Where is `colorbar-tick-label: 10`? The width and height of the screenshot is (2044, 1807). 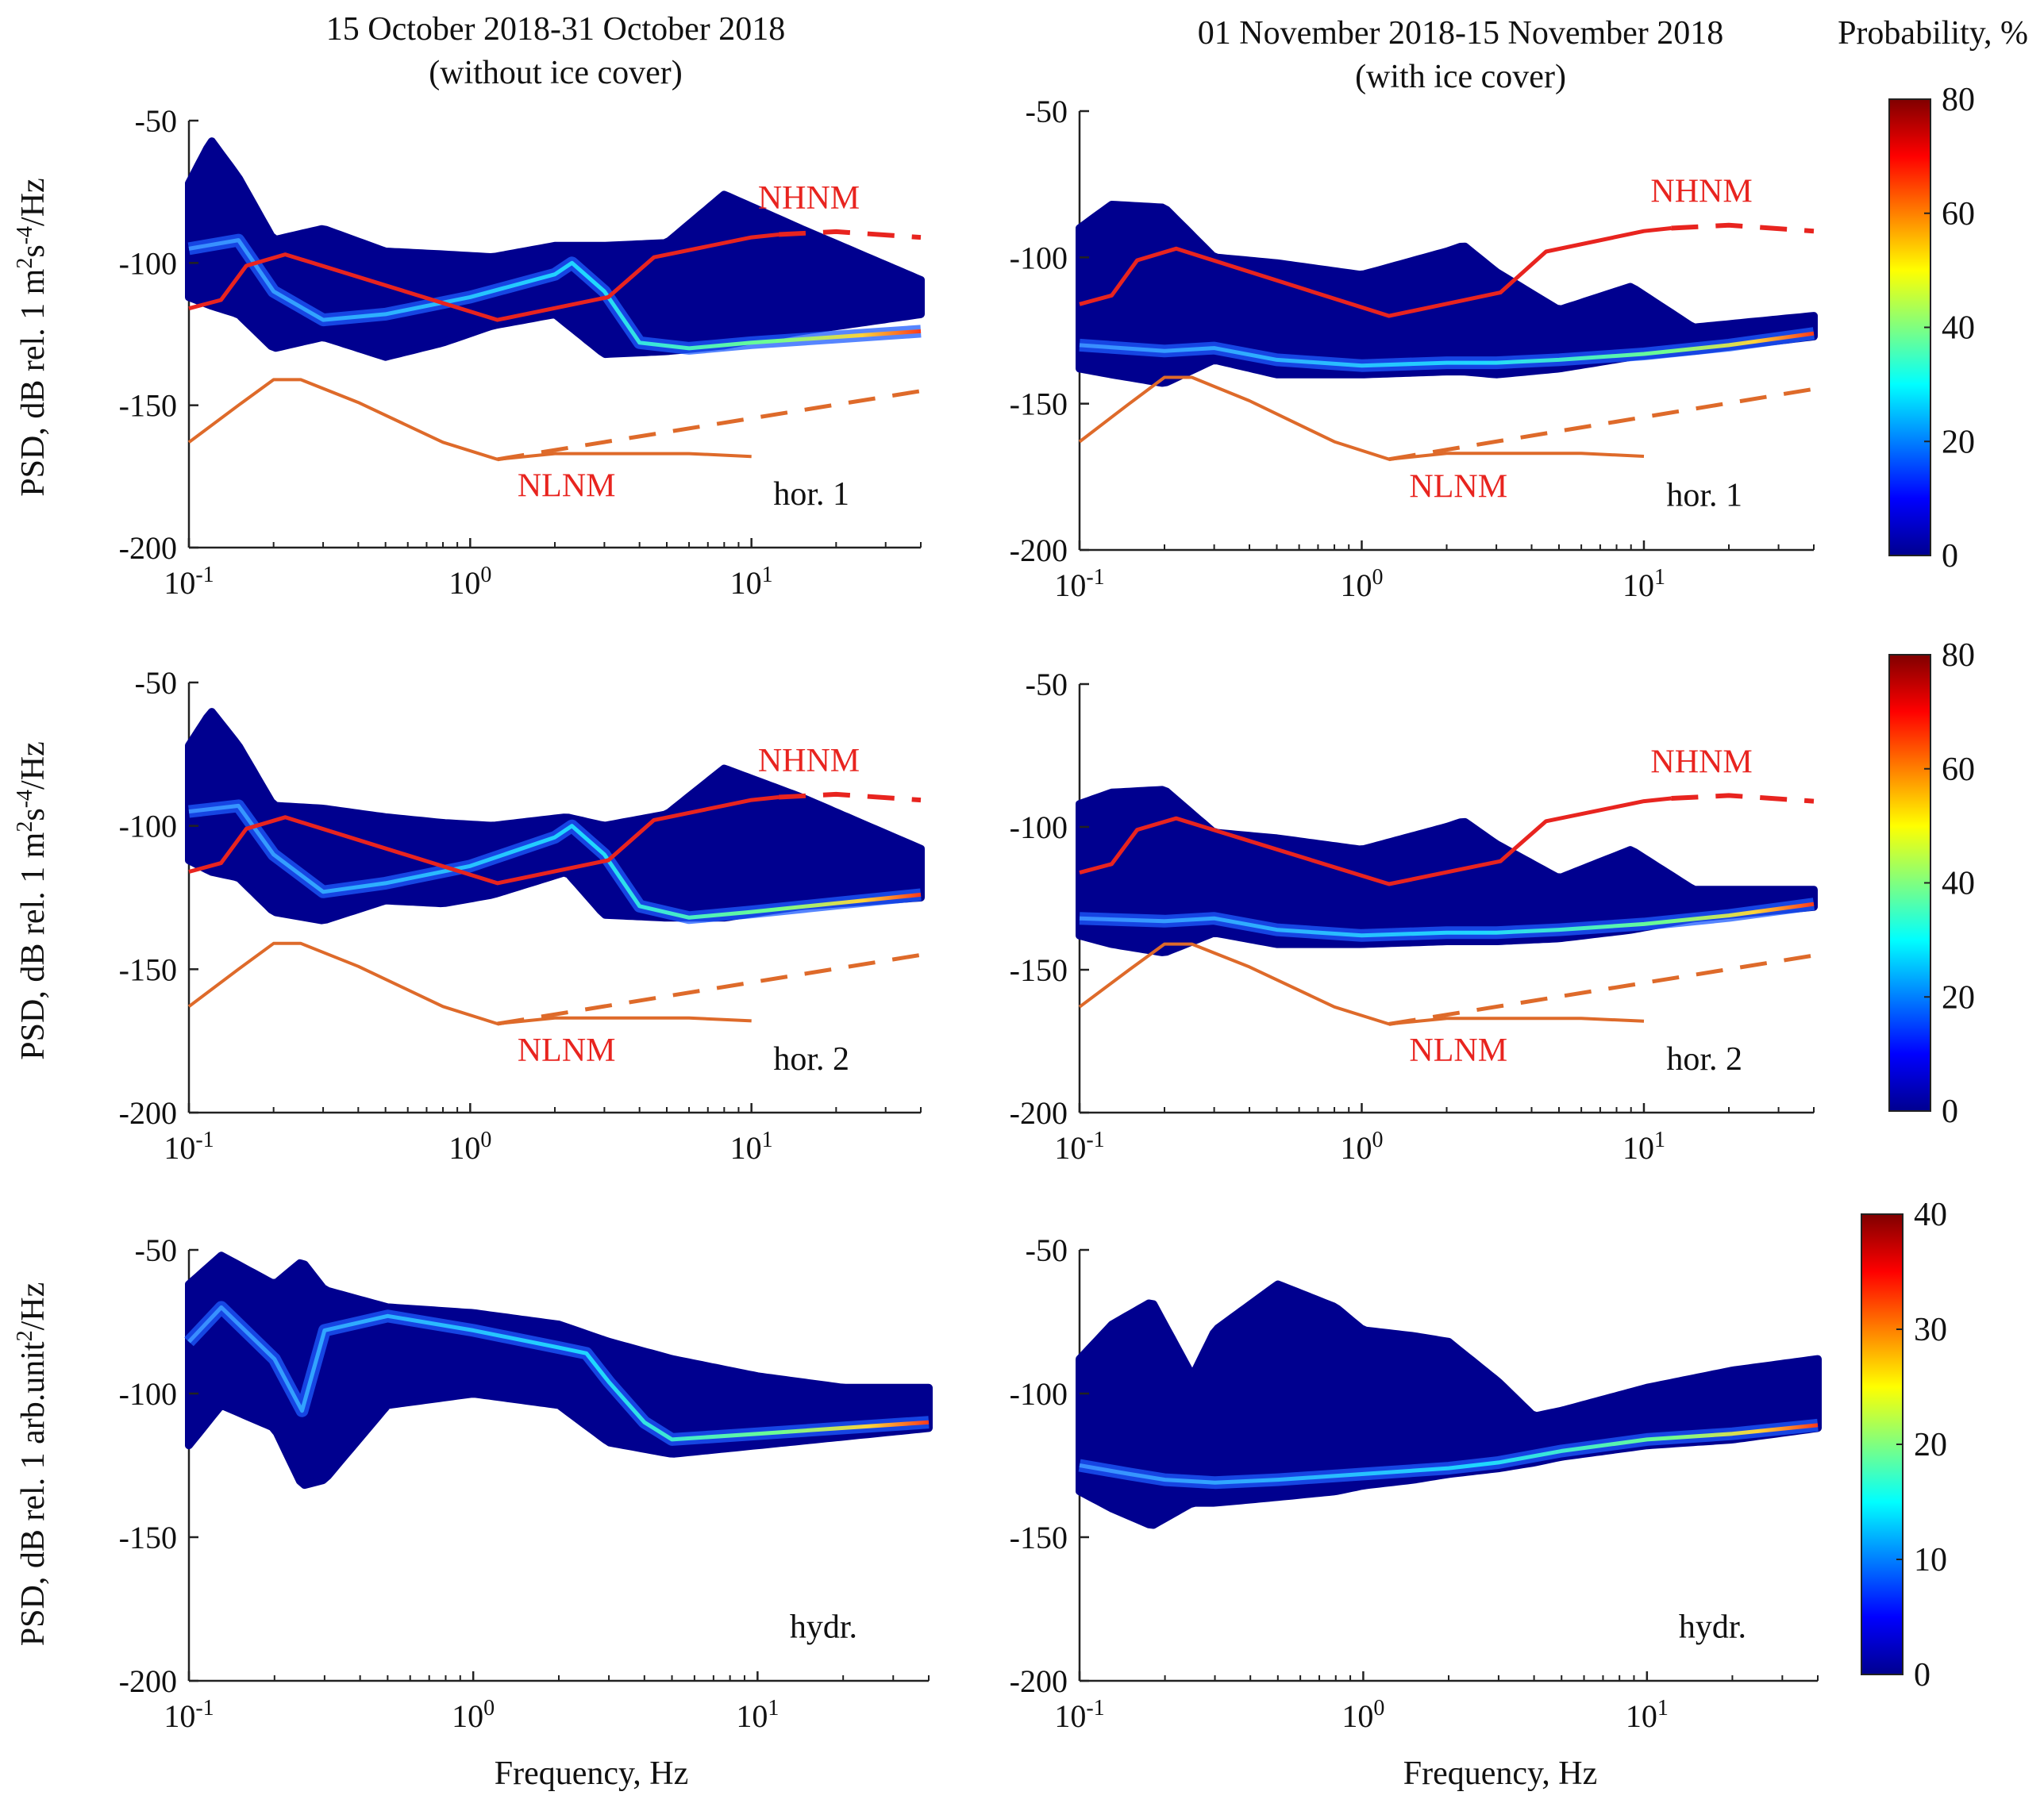
colorbar-tick-label: 10 is located at coordinates (1930, 1560).